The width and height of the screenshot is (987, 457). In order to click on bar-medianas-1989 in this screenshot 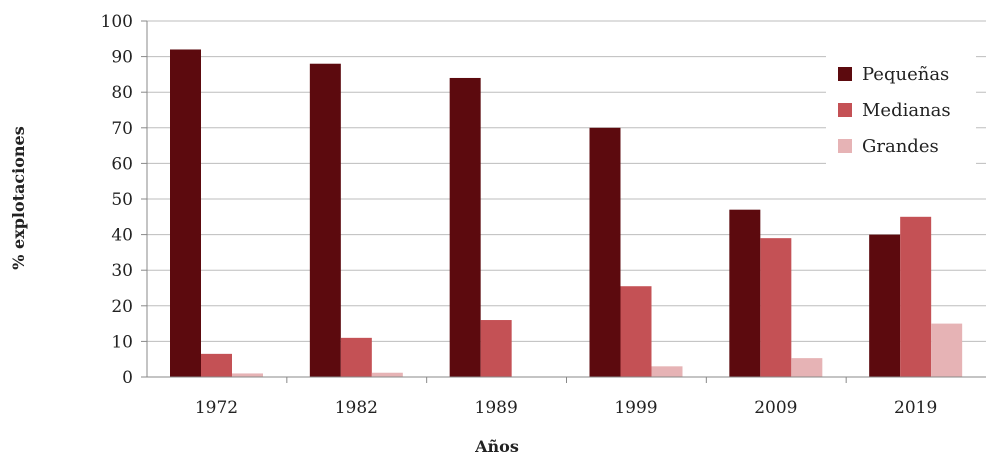, I will do `click(496, 348)`.